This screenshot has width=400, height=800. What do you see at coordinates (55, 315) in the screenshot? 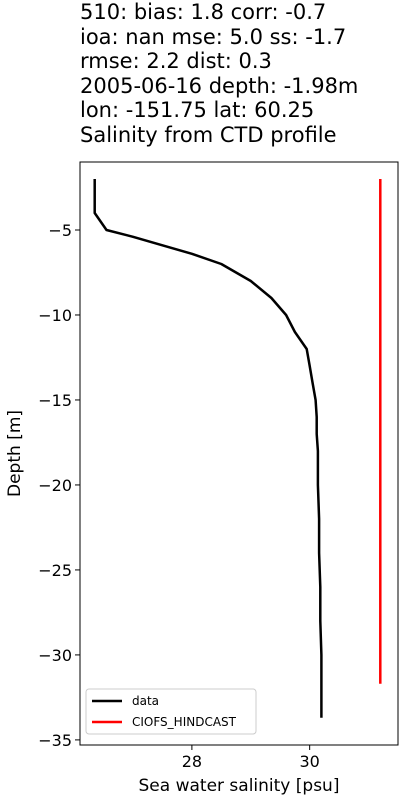
I see `y-tick-label: −10` at bounding box center [55, 315].